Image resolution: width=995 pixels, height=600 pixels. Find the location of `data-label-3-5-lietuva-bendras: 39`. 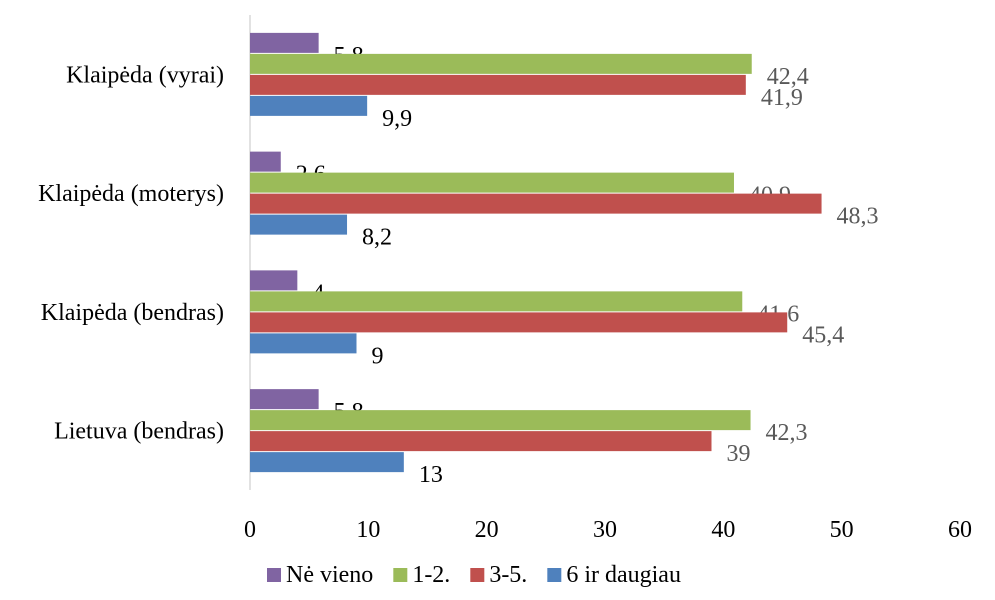

data-label-3-5-lietuva-bendras: 39 is located at coordinates (739, 454).